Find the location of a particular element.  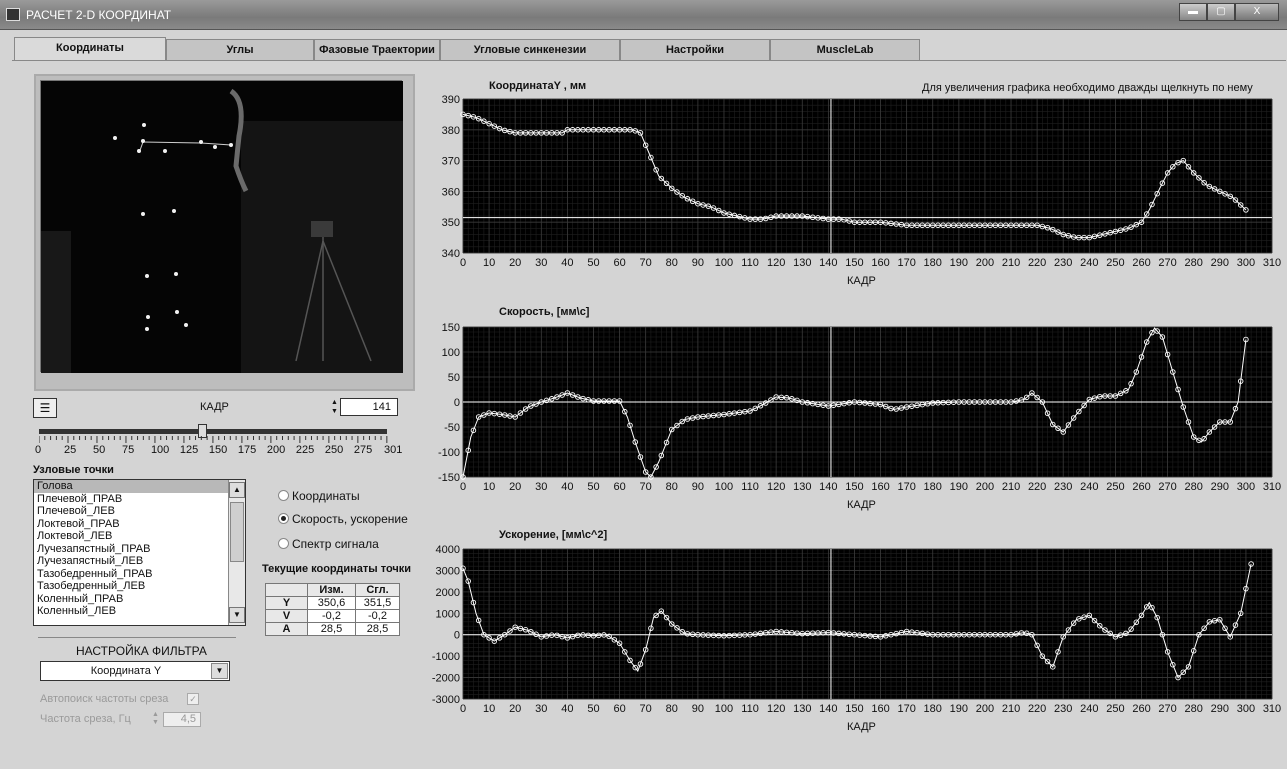

maximize-button: ▢ is located at coordinates (1221, 12).